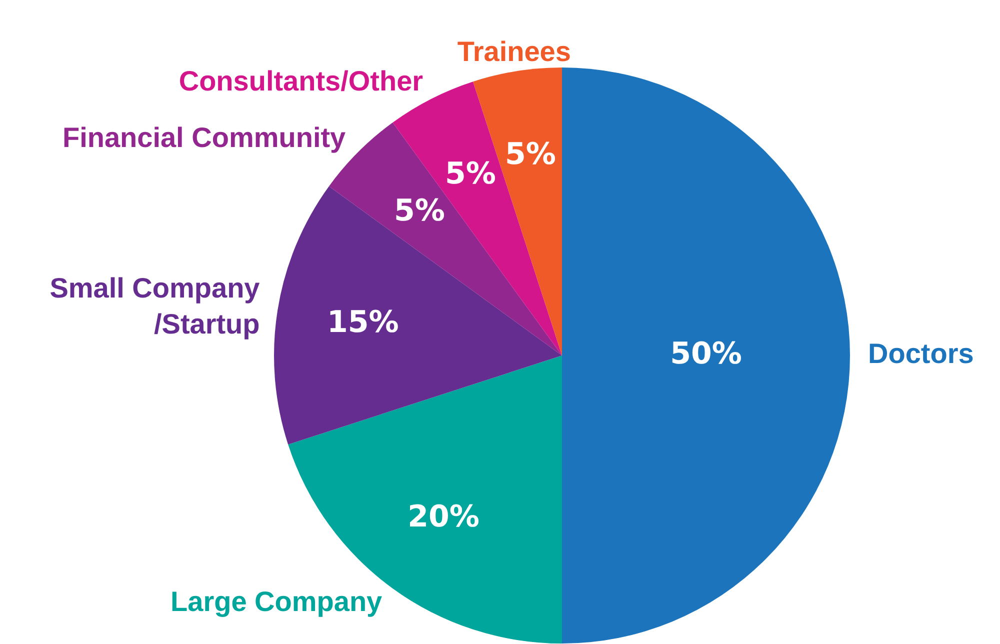 This screenshot has width=1000, height=644. Describe the element at coordinates (362, 322) in the screenshot. I see `data-label: 15%` at that location.